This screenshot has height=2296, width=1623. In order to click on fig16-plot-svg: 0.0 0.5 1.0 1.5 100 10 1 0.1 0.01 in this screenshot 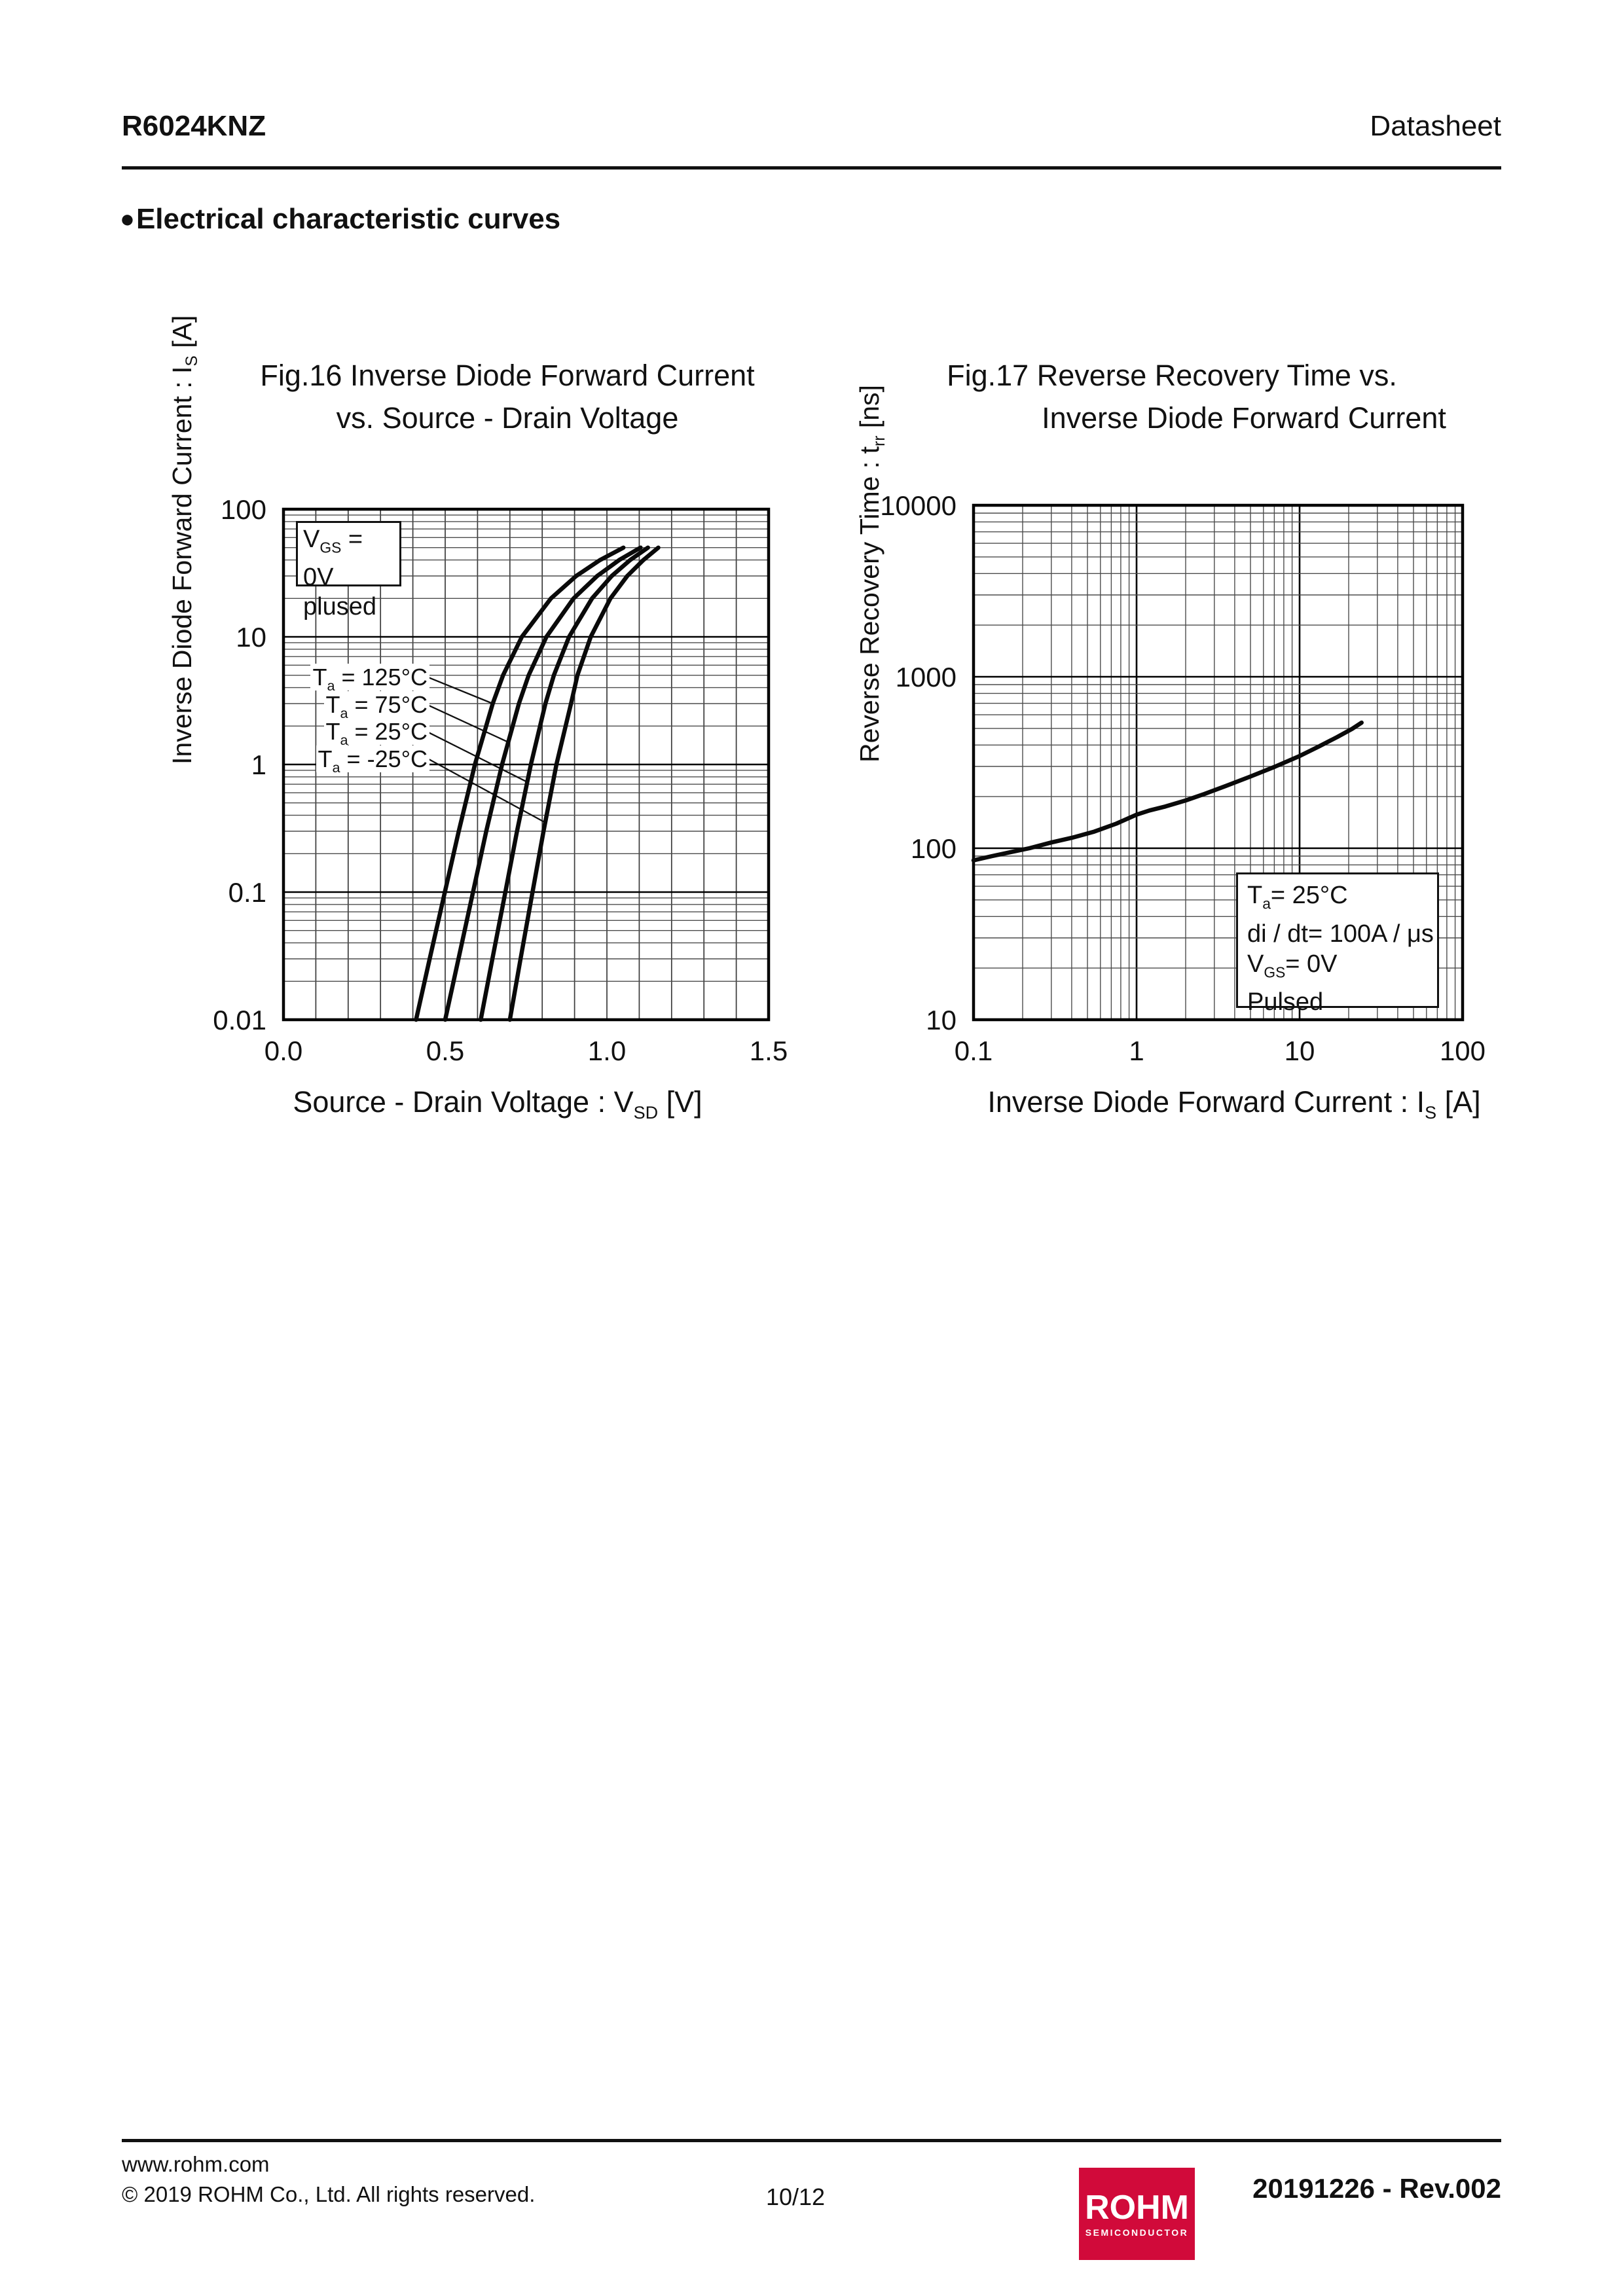, I will do `click(500, 780)`.